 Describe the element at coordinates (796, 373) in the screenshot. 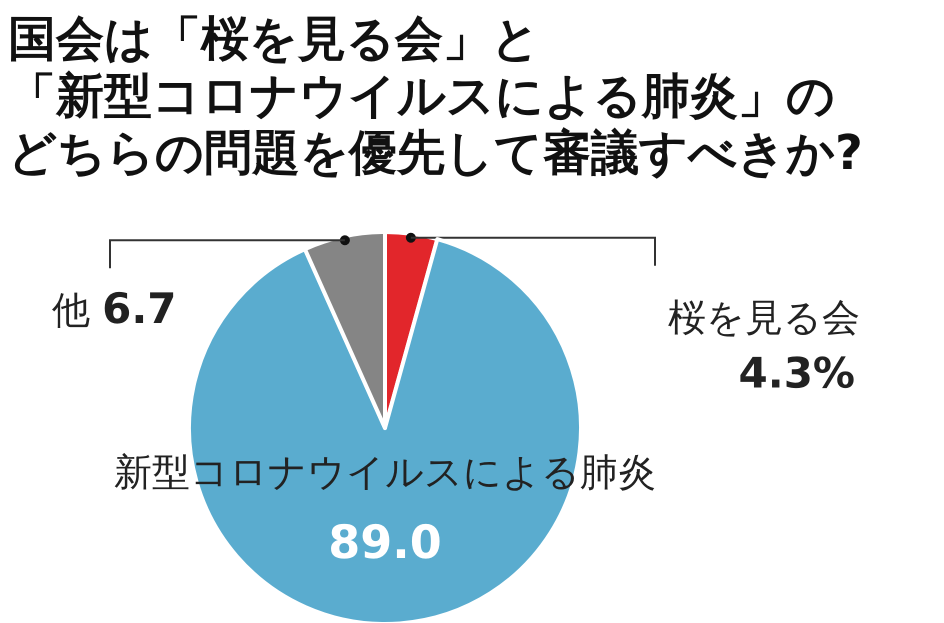

I see `data-label: 4.3%` at that location.